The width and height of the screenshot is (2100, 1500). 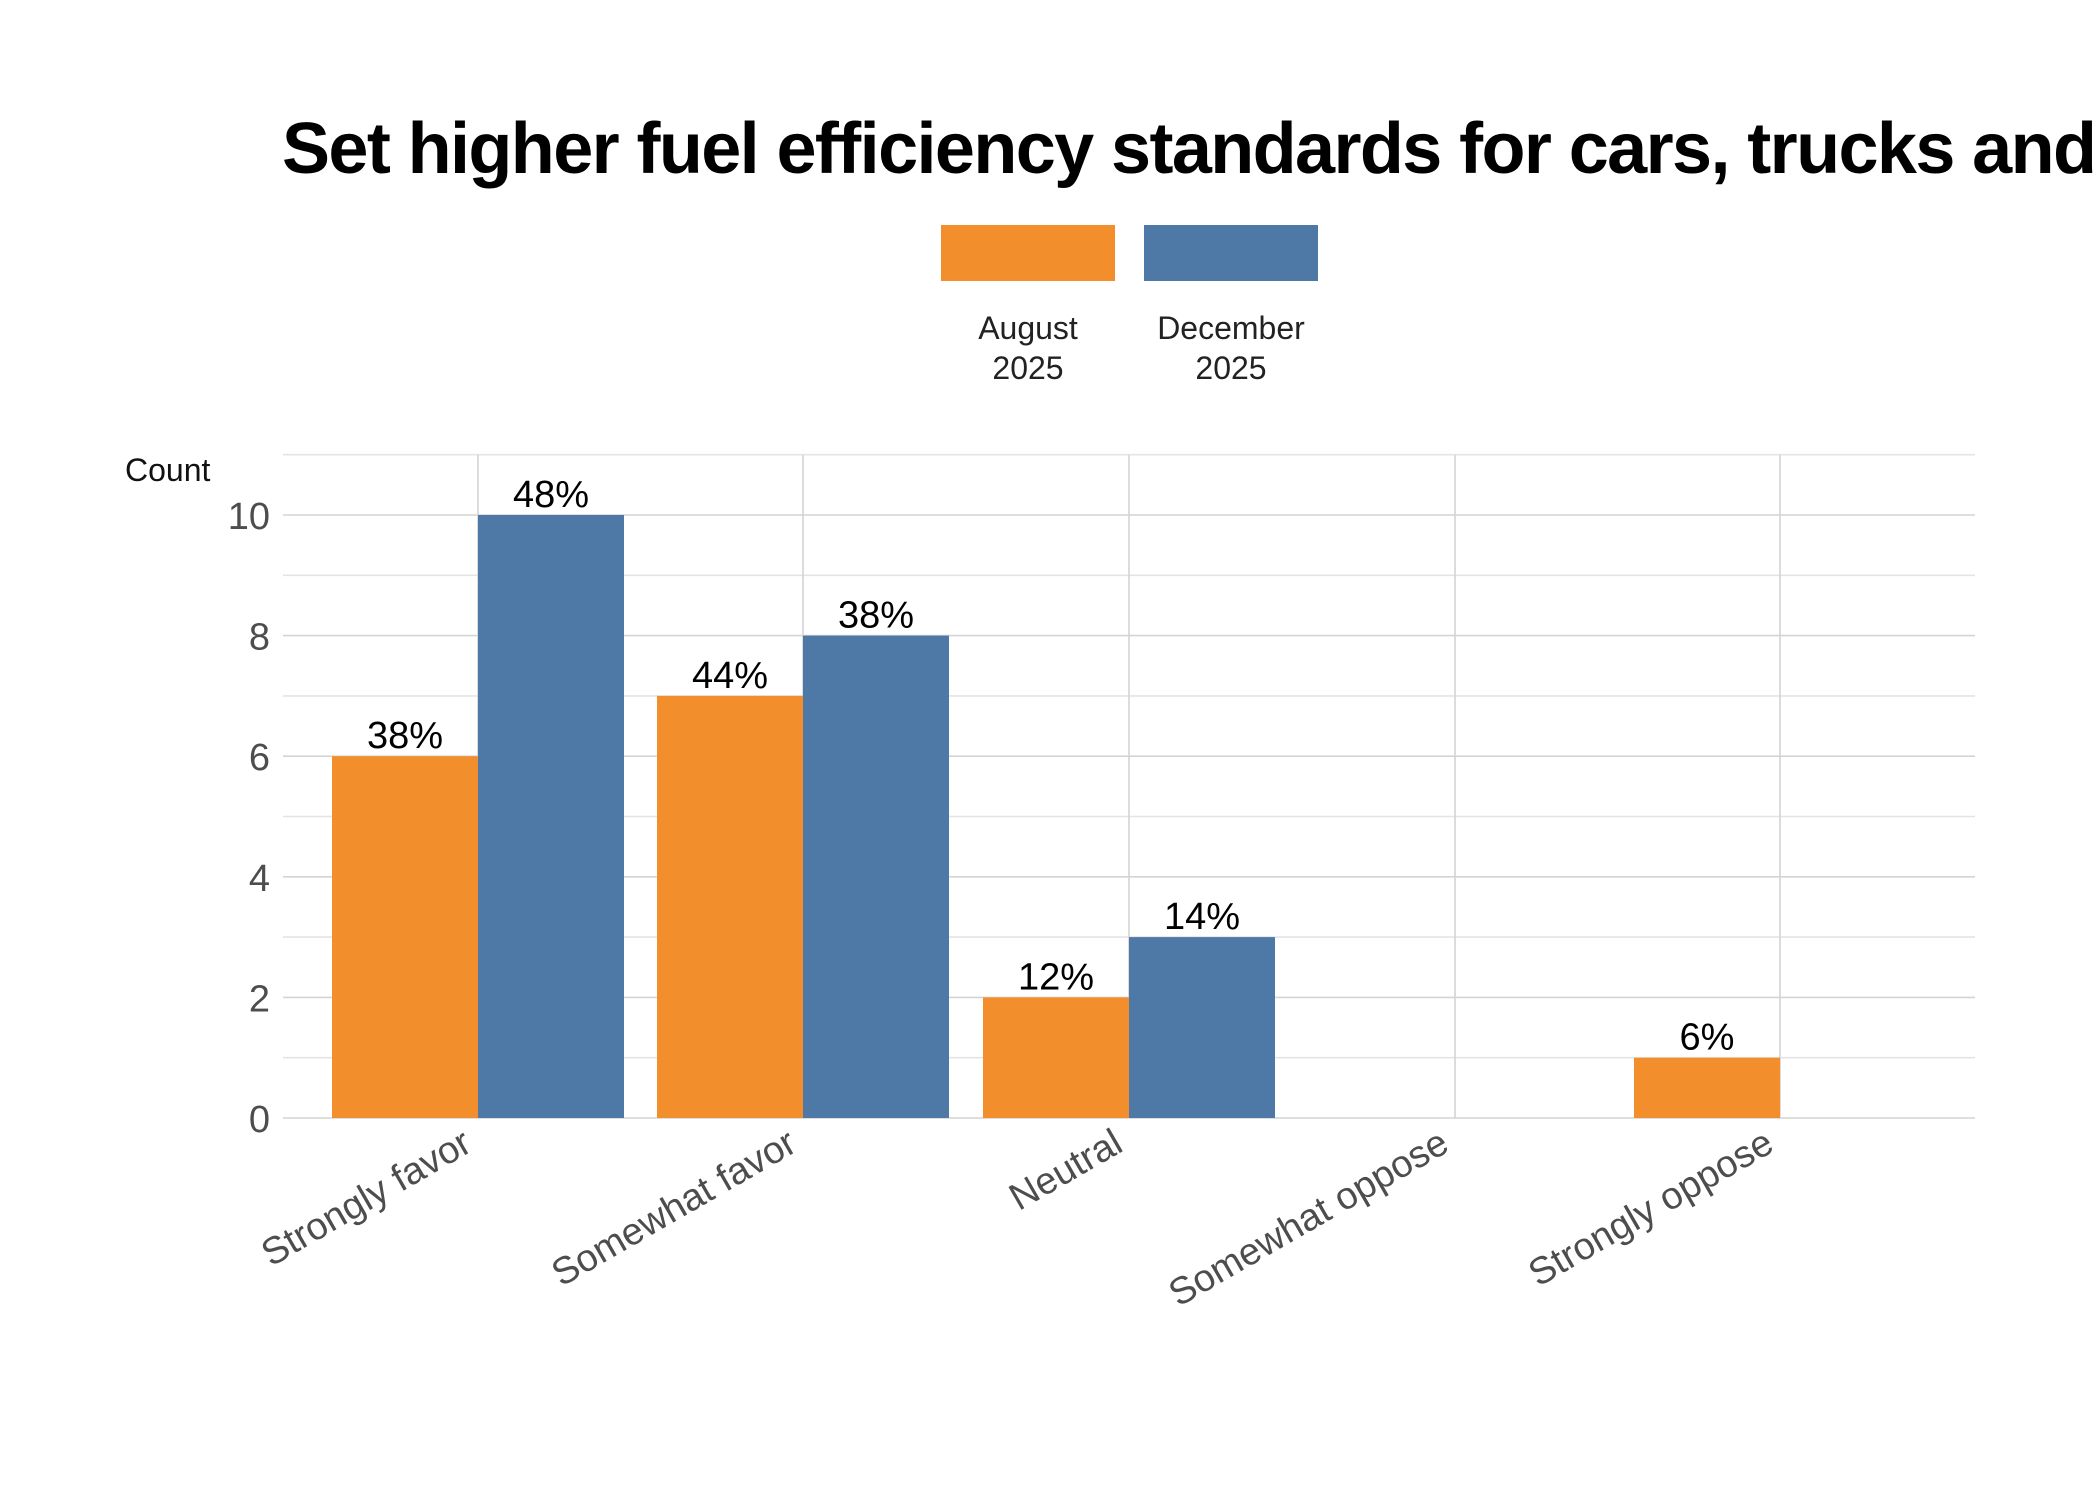 I want to click on x-tick-label: Somewhat favor, so click(x=674, y=1208).